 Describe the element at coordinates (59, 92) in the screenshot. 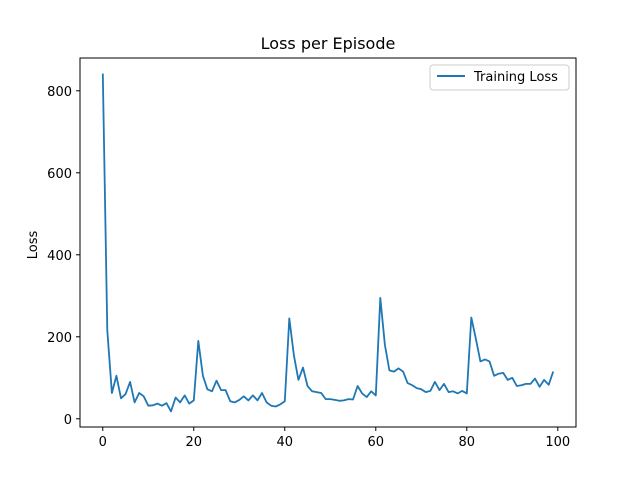

I see `y-tick-label: 800` at that location.